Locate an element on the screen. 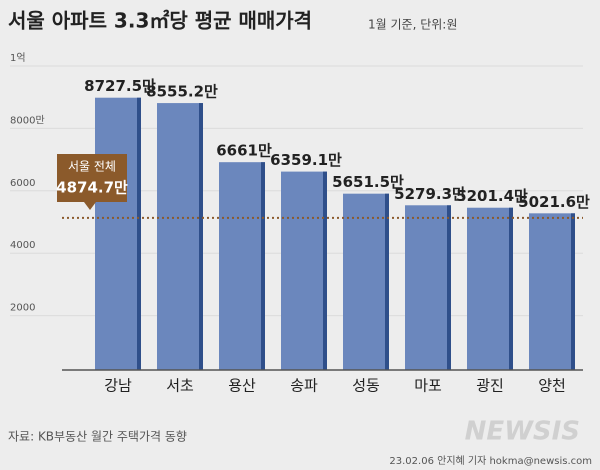 The image size is (600, 470). callout-box is located at coordinates (92, 182).